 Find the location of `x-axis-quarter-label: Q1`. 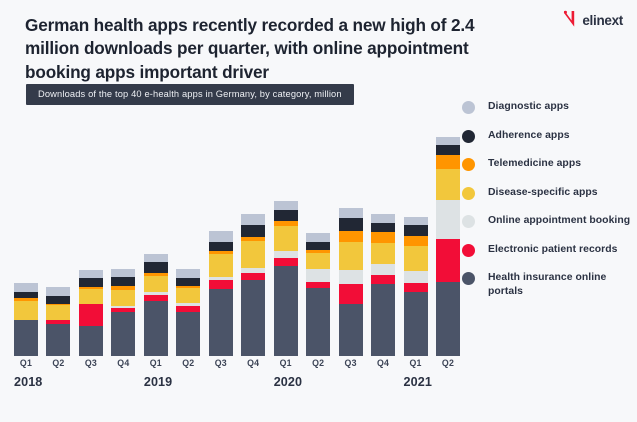

x-axis-quarter-label: Q1 is located at coordinates (26, 363).